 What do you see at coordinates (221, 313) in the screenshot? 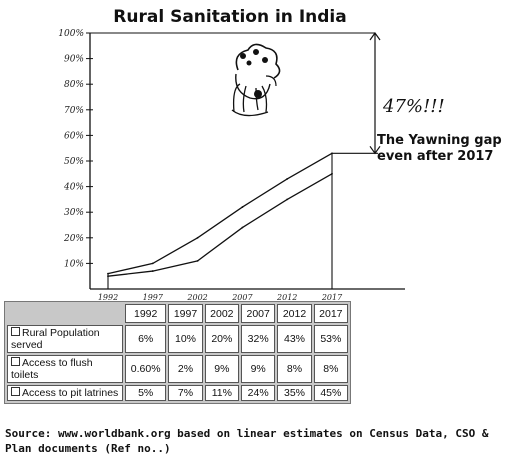
I see `table-header-cell: 2002` at bounding box center [221, 313].